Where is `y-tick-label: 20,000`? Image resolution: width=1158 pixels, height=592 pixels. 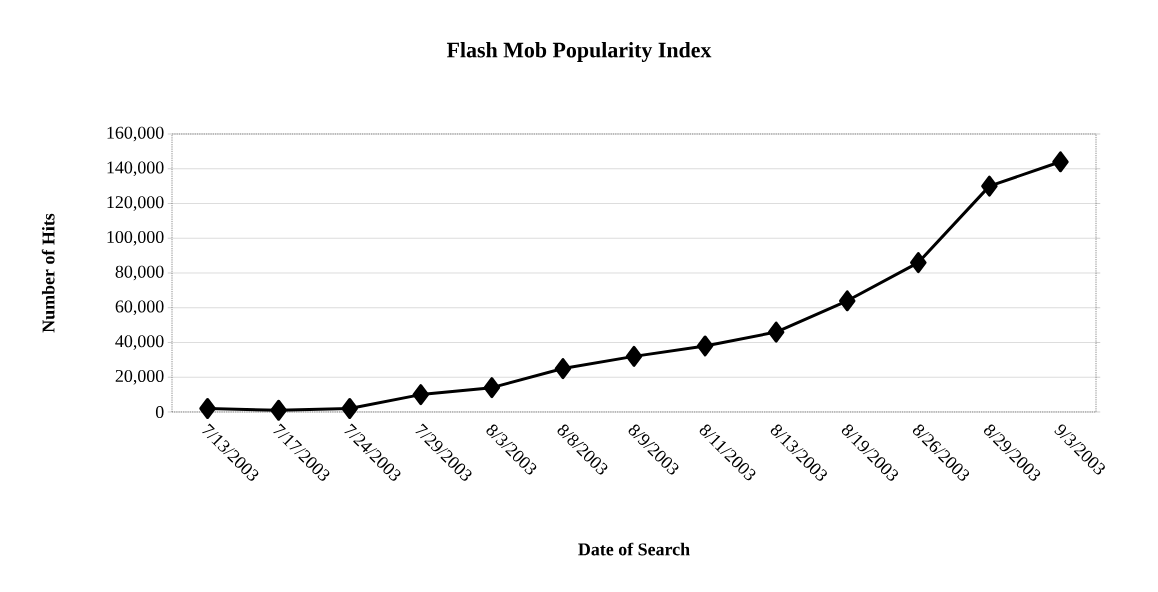
y-tick-label: 20,000 is located at coordinates (139, 377).